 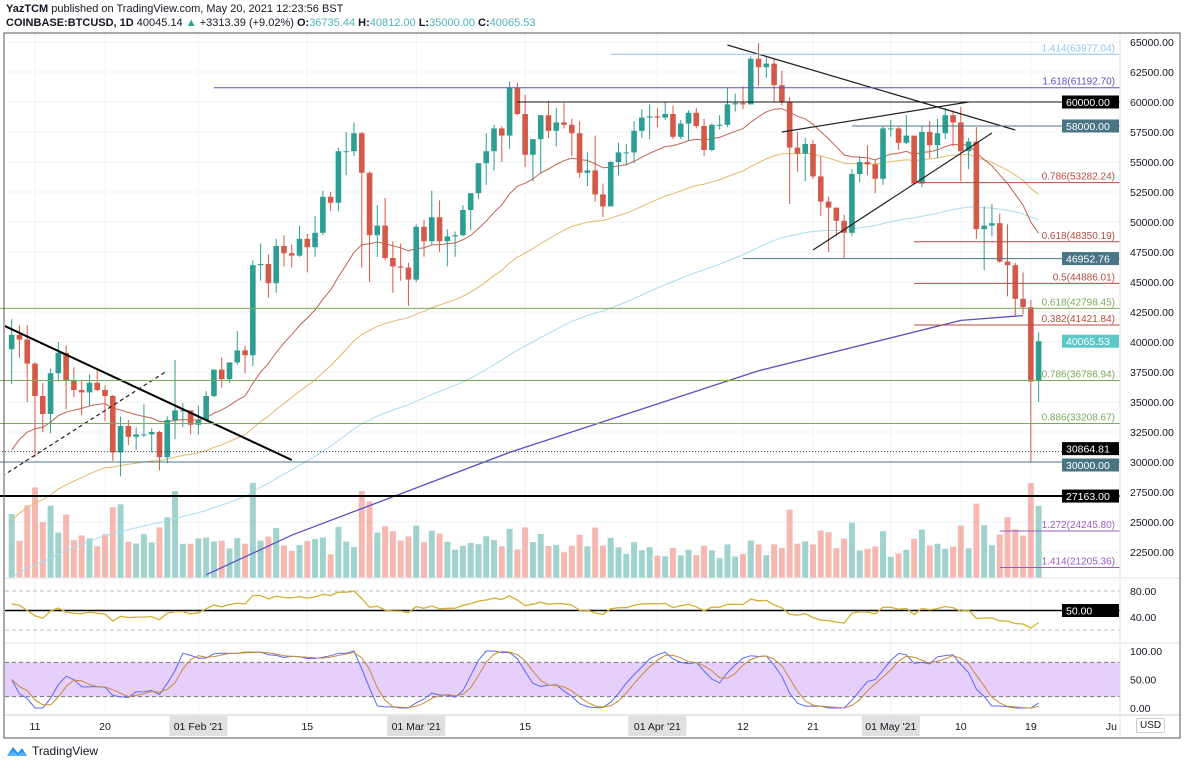 What do you see at coordinates (890, 726) in the screenshot?
I see `time-label-bg` at bounding box center [890, 726].